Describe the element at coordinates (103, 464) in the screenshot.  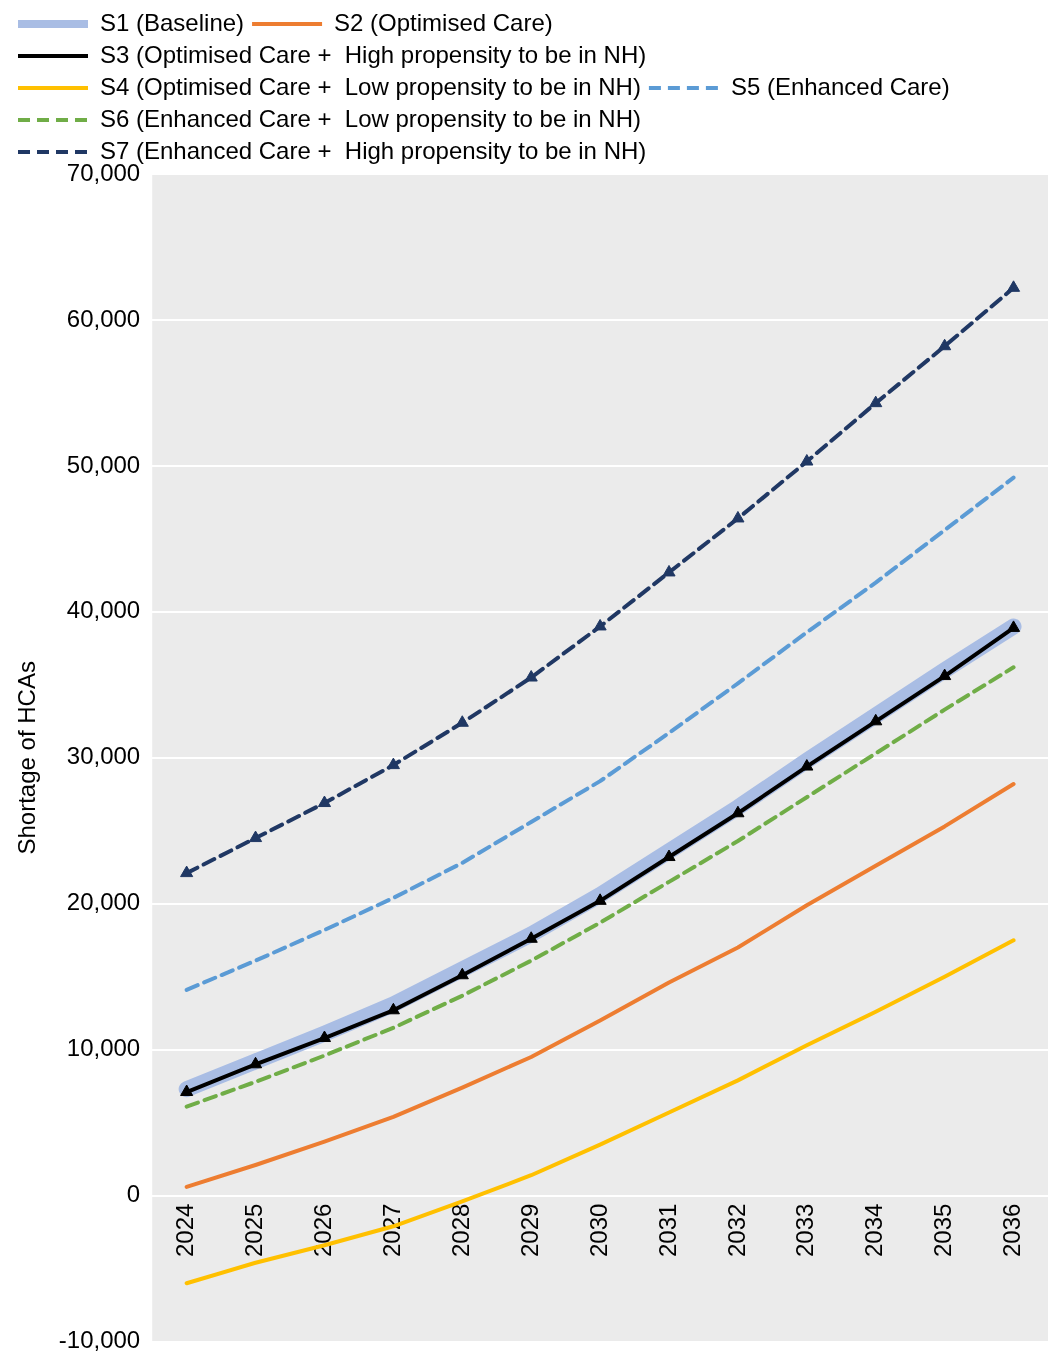
I see `y-tick-label: 50,000` at that location.